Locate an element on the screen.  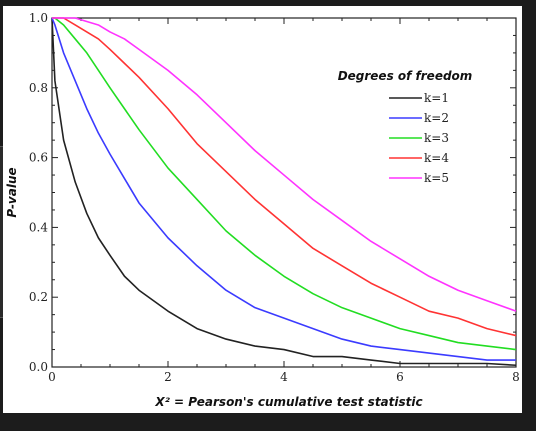
y-tick-label: 0.2 is located at coordinates (38, 297).